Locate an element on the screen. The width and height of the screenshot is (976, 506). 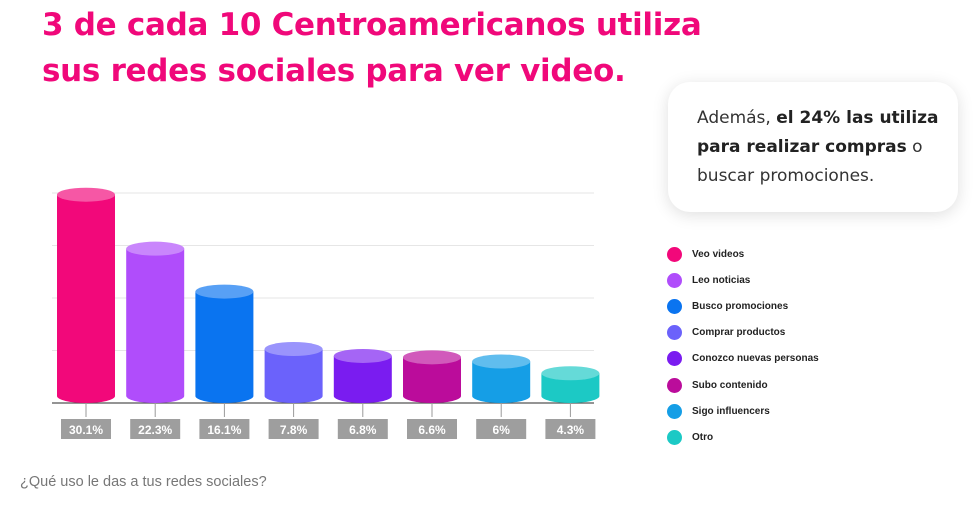
legend-label: Sigo influencers is located at coordinates (731, 411).